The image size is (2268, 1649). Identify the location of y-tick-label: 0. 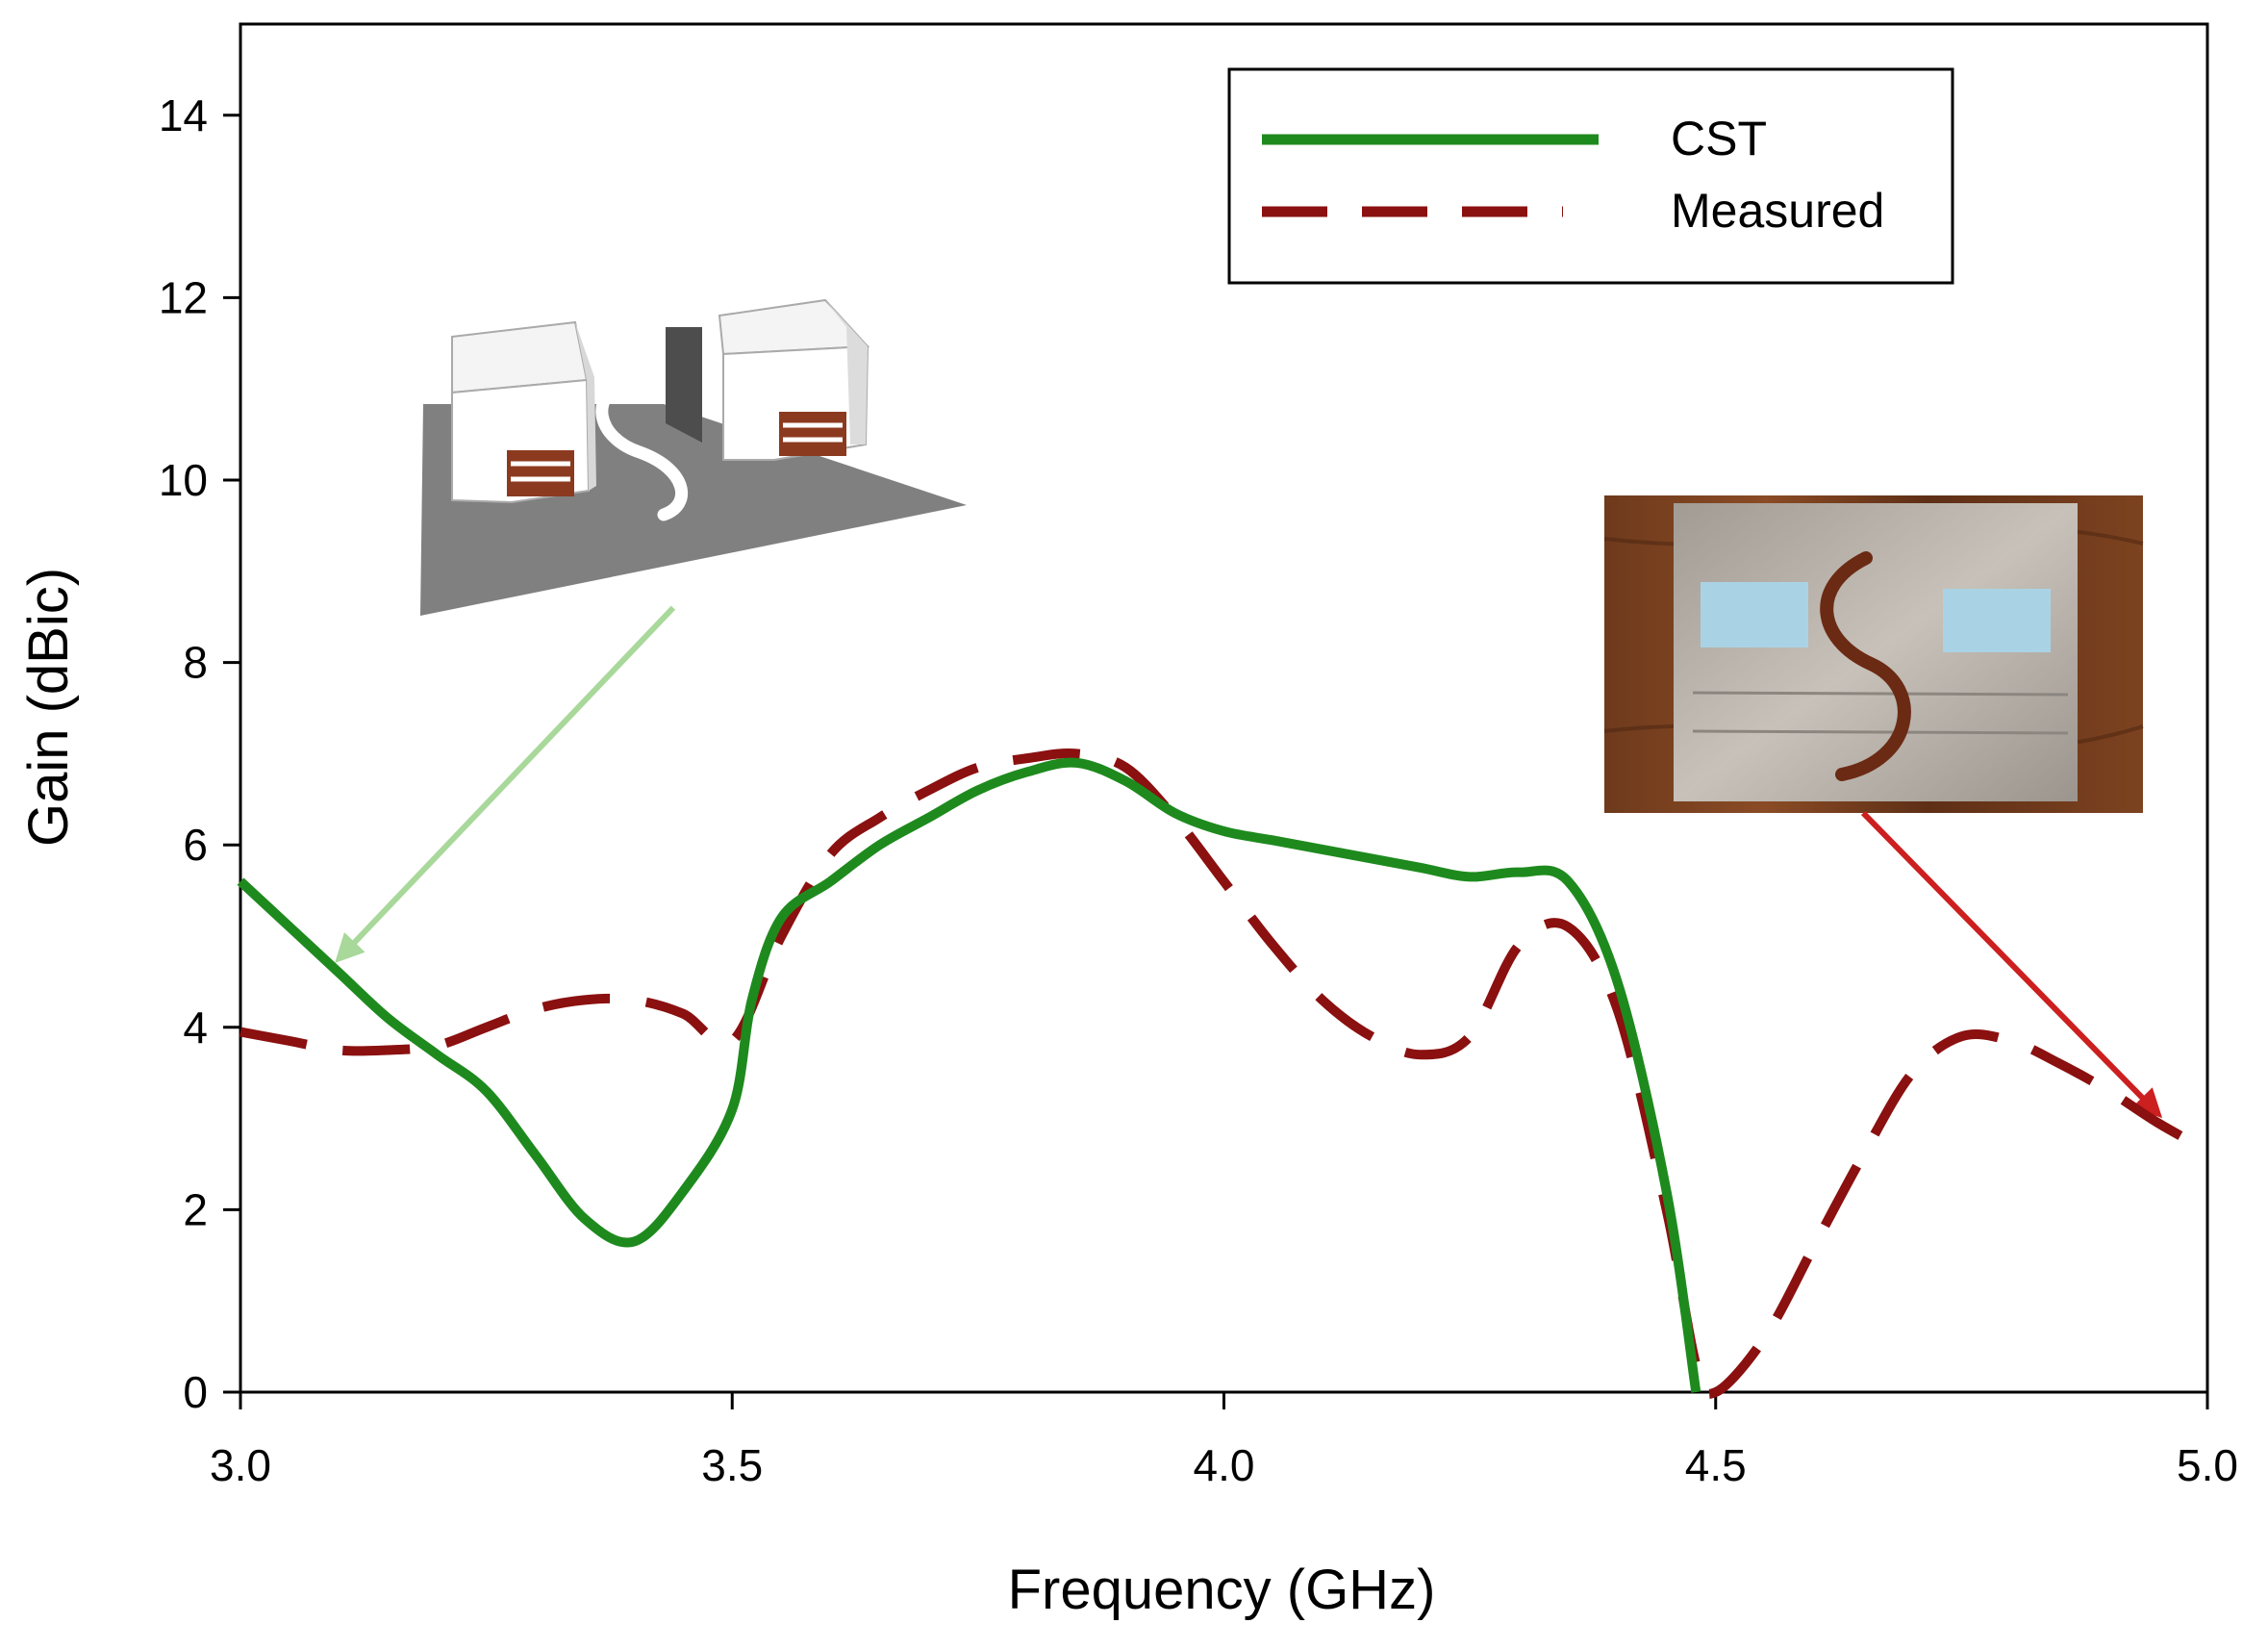
(196, 1392).